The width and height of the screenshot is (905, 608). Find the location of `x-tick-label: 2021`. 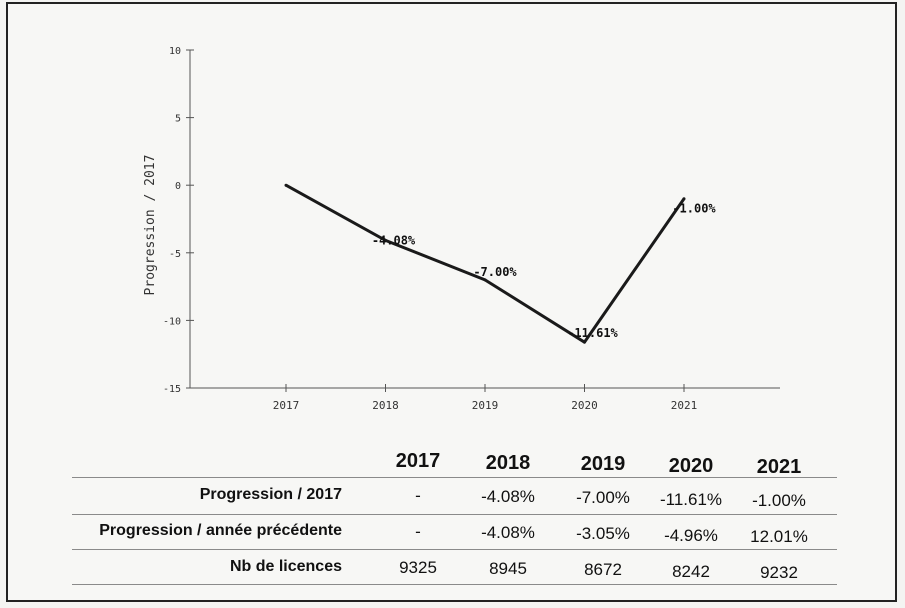

x-tick-label: 2021 is located at coordinates (684, 405).